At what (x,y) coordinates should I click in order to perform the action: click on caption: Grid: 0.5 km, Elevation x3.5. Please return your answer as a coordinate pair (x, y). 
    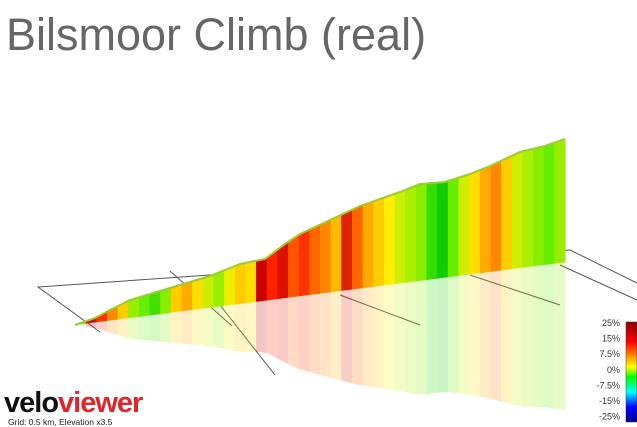
    Looking at the image, I should click on (60, 422).